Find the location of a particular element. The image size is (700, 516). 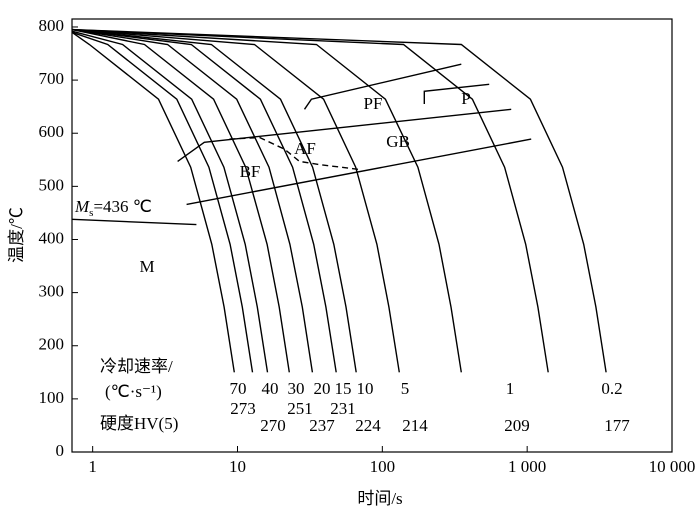

y-tick-label: 200 is located at coordinates (52, 344).